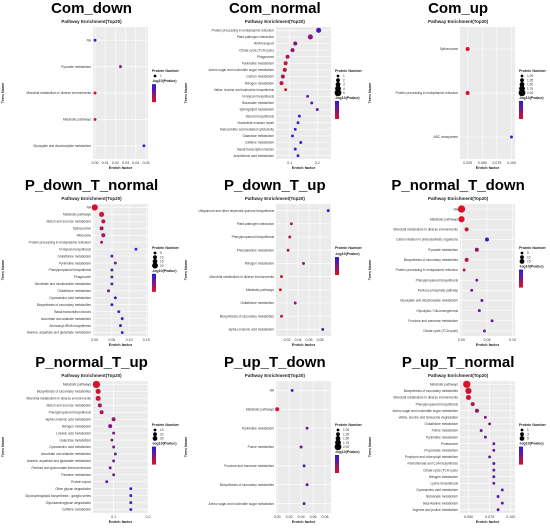  What do you see at coordinates (113, 517) in the screenshot?
I see `x-tick-label: 0.1` at bounding box center [113, 517].